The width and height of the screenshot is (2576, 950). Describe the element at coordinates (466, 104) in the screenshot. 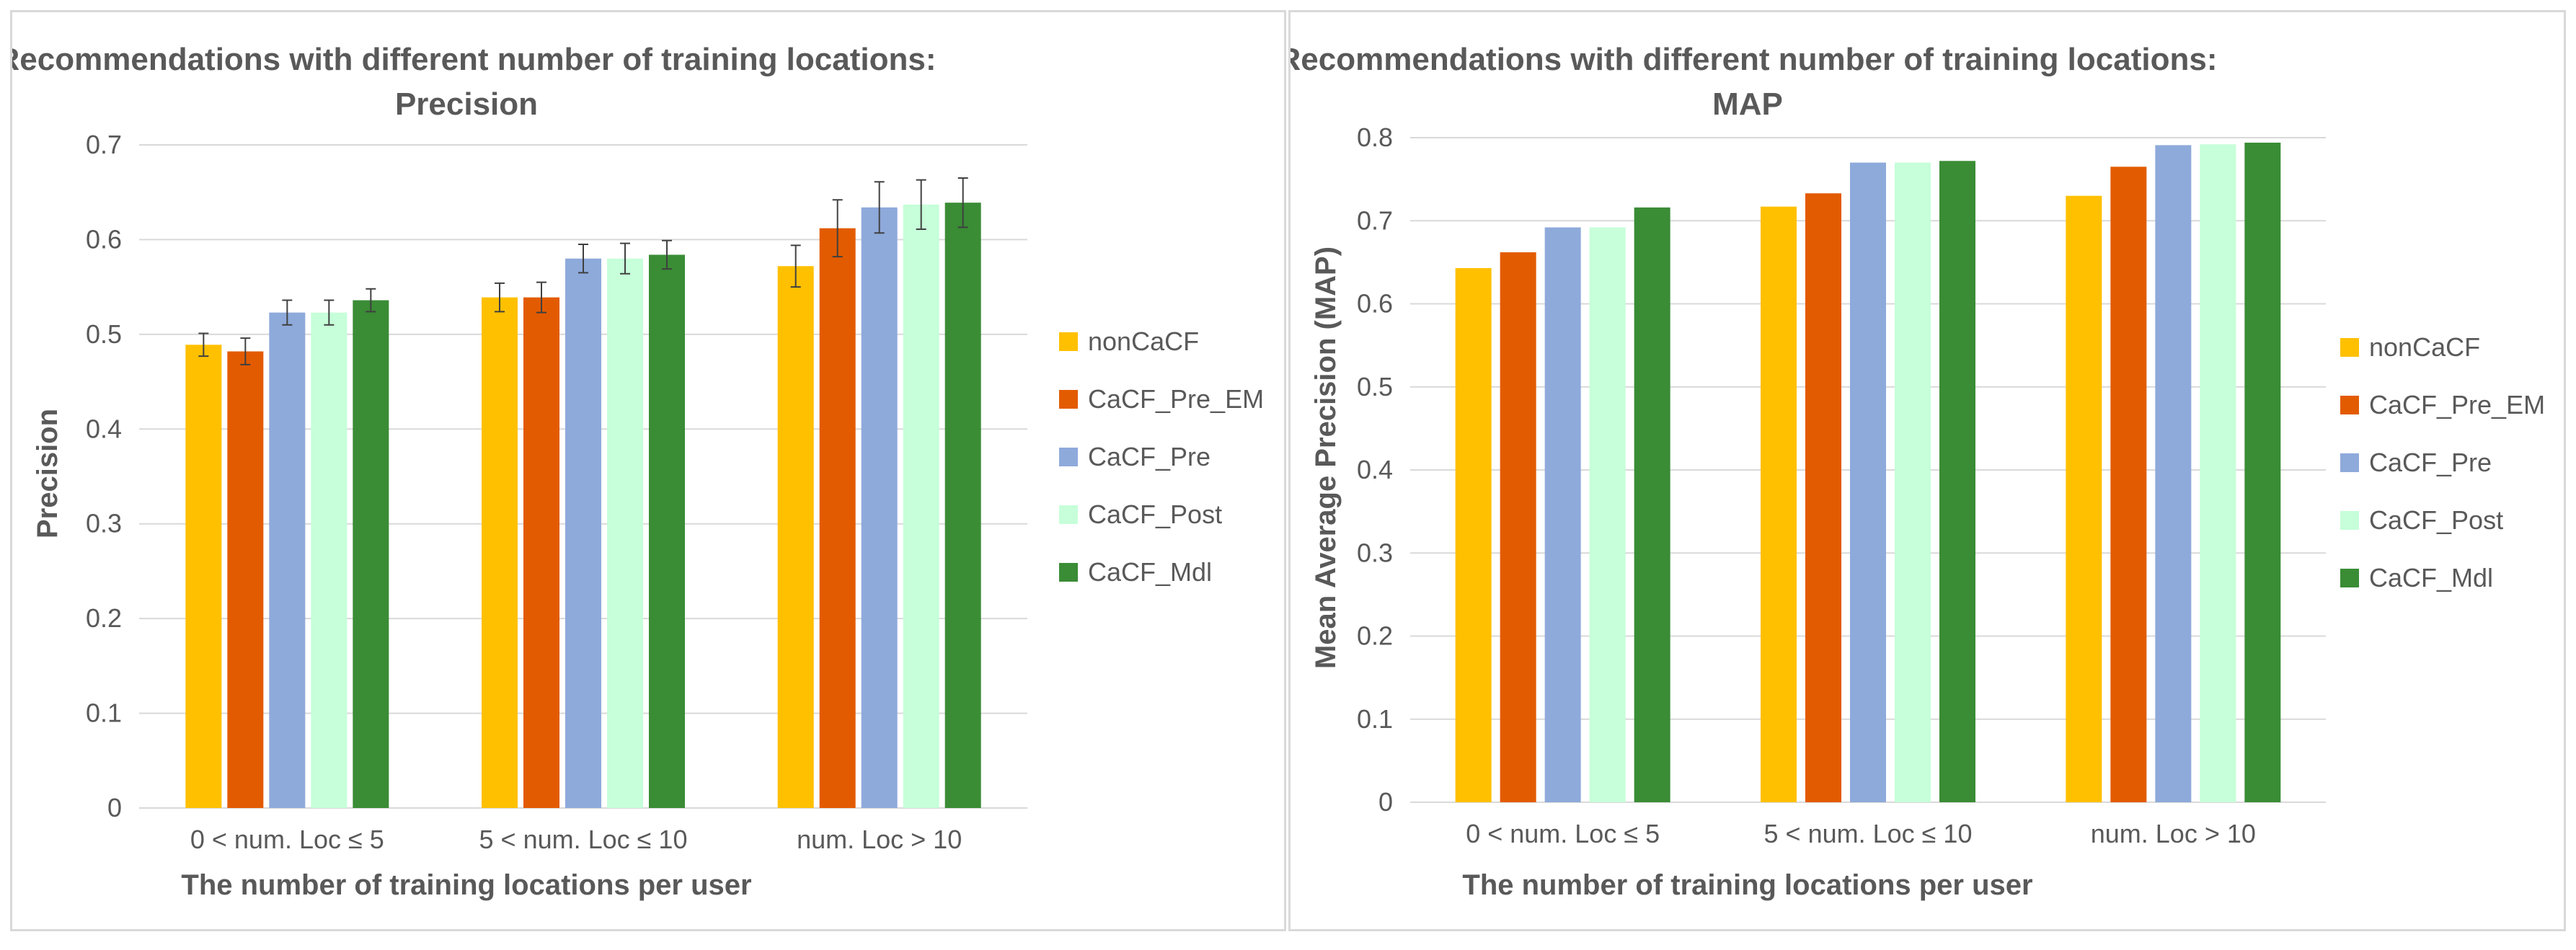

I see `chart-title-line-2: Precision` at that location.